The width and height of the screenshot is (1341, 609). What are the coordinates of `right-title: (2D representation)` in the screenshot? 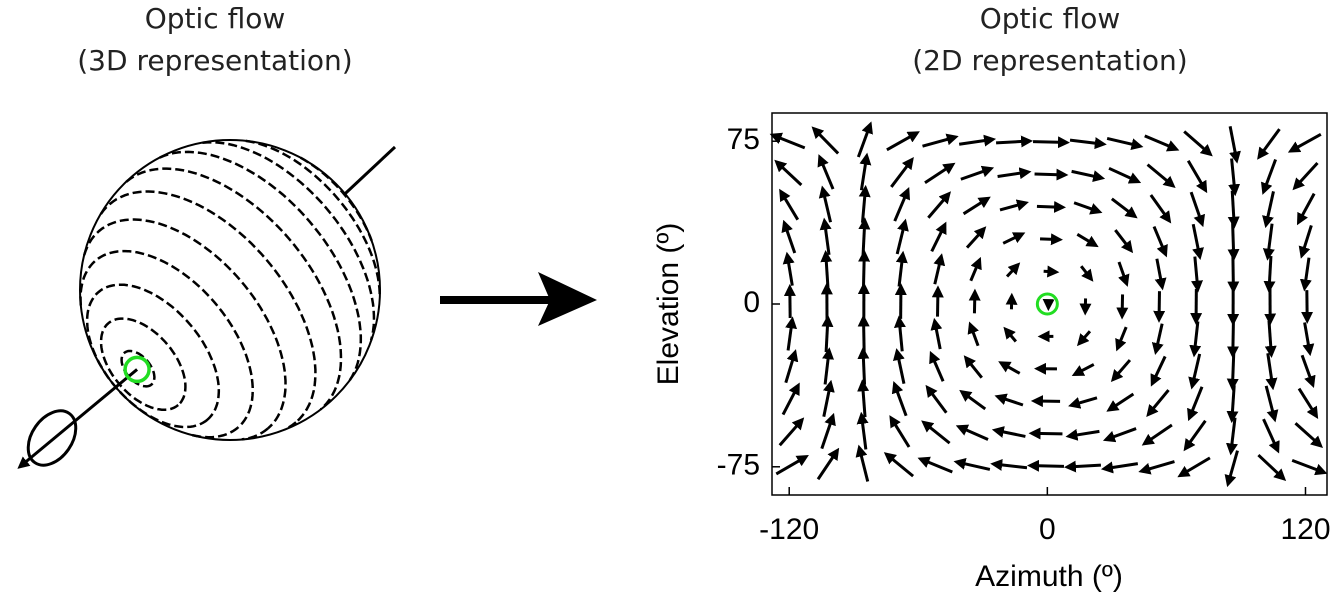 It's located at (1049, 60).